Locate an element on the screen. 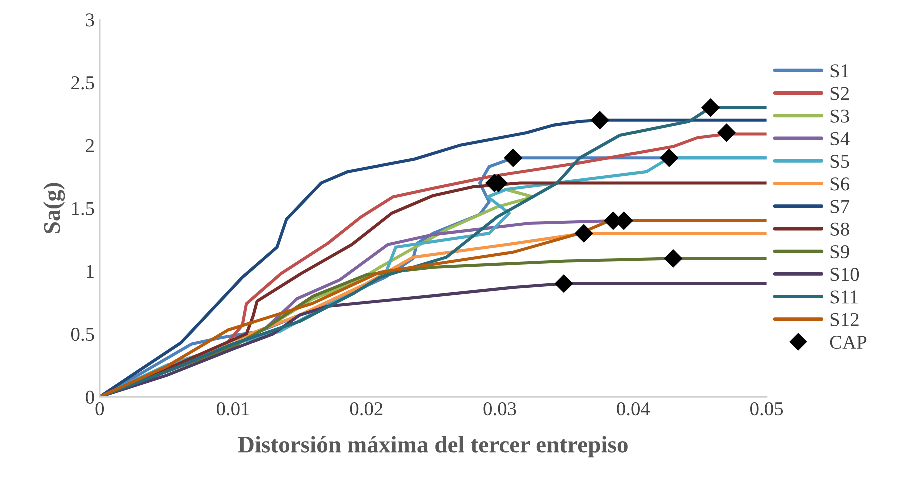 This screenshot has height=483, width=900. legend-label: S11 is located at coordinates (844, 297).